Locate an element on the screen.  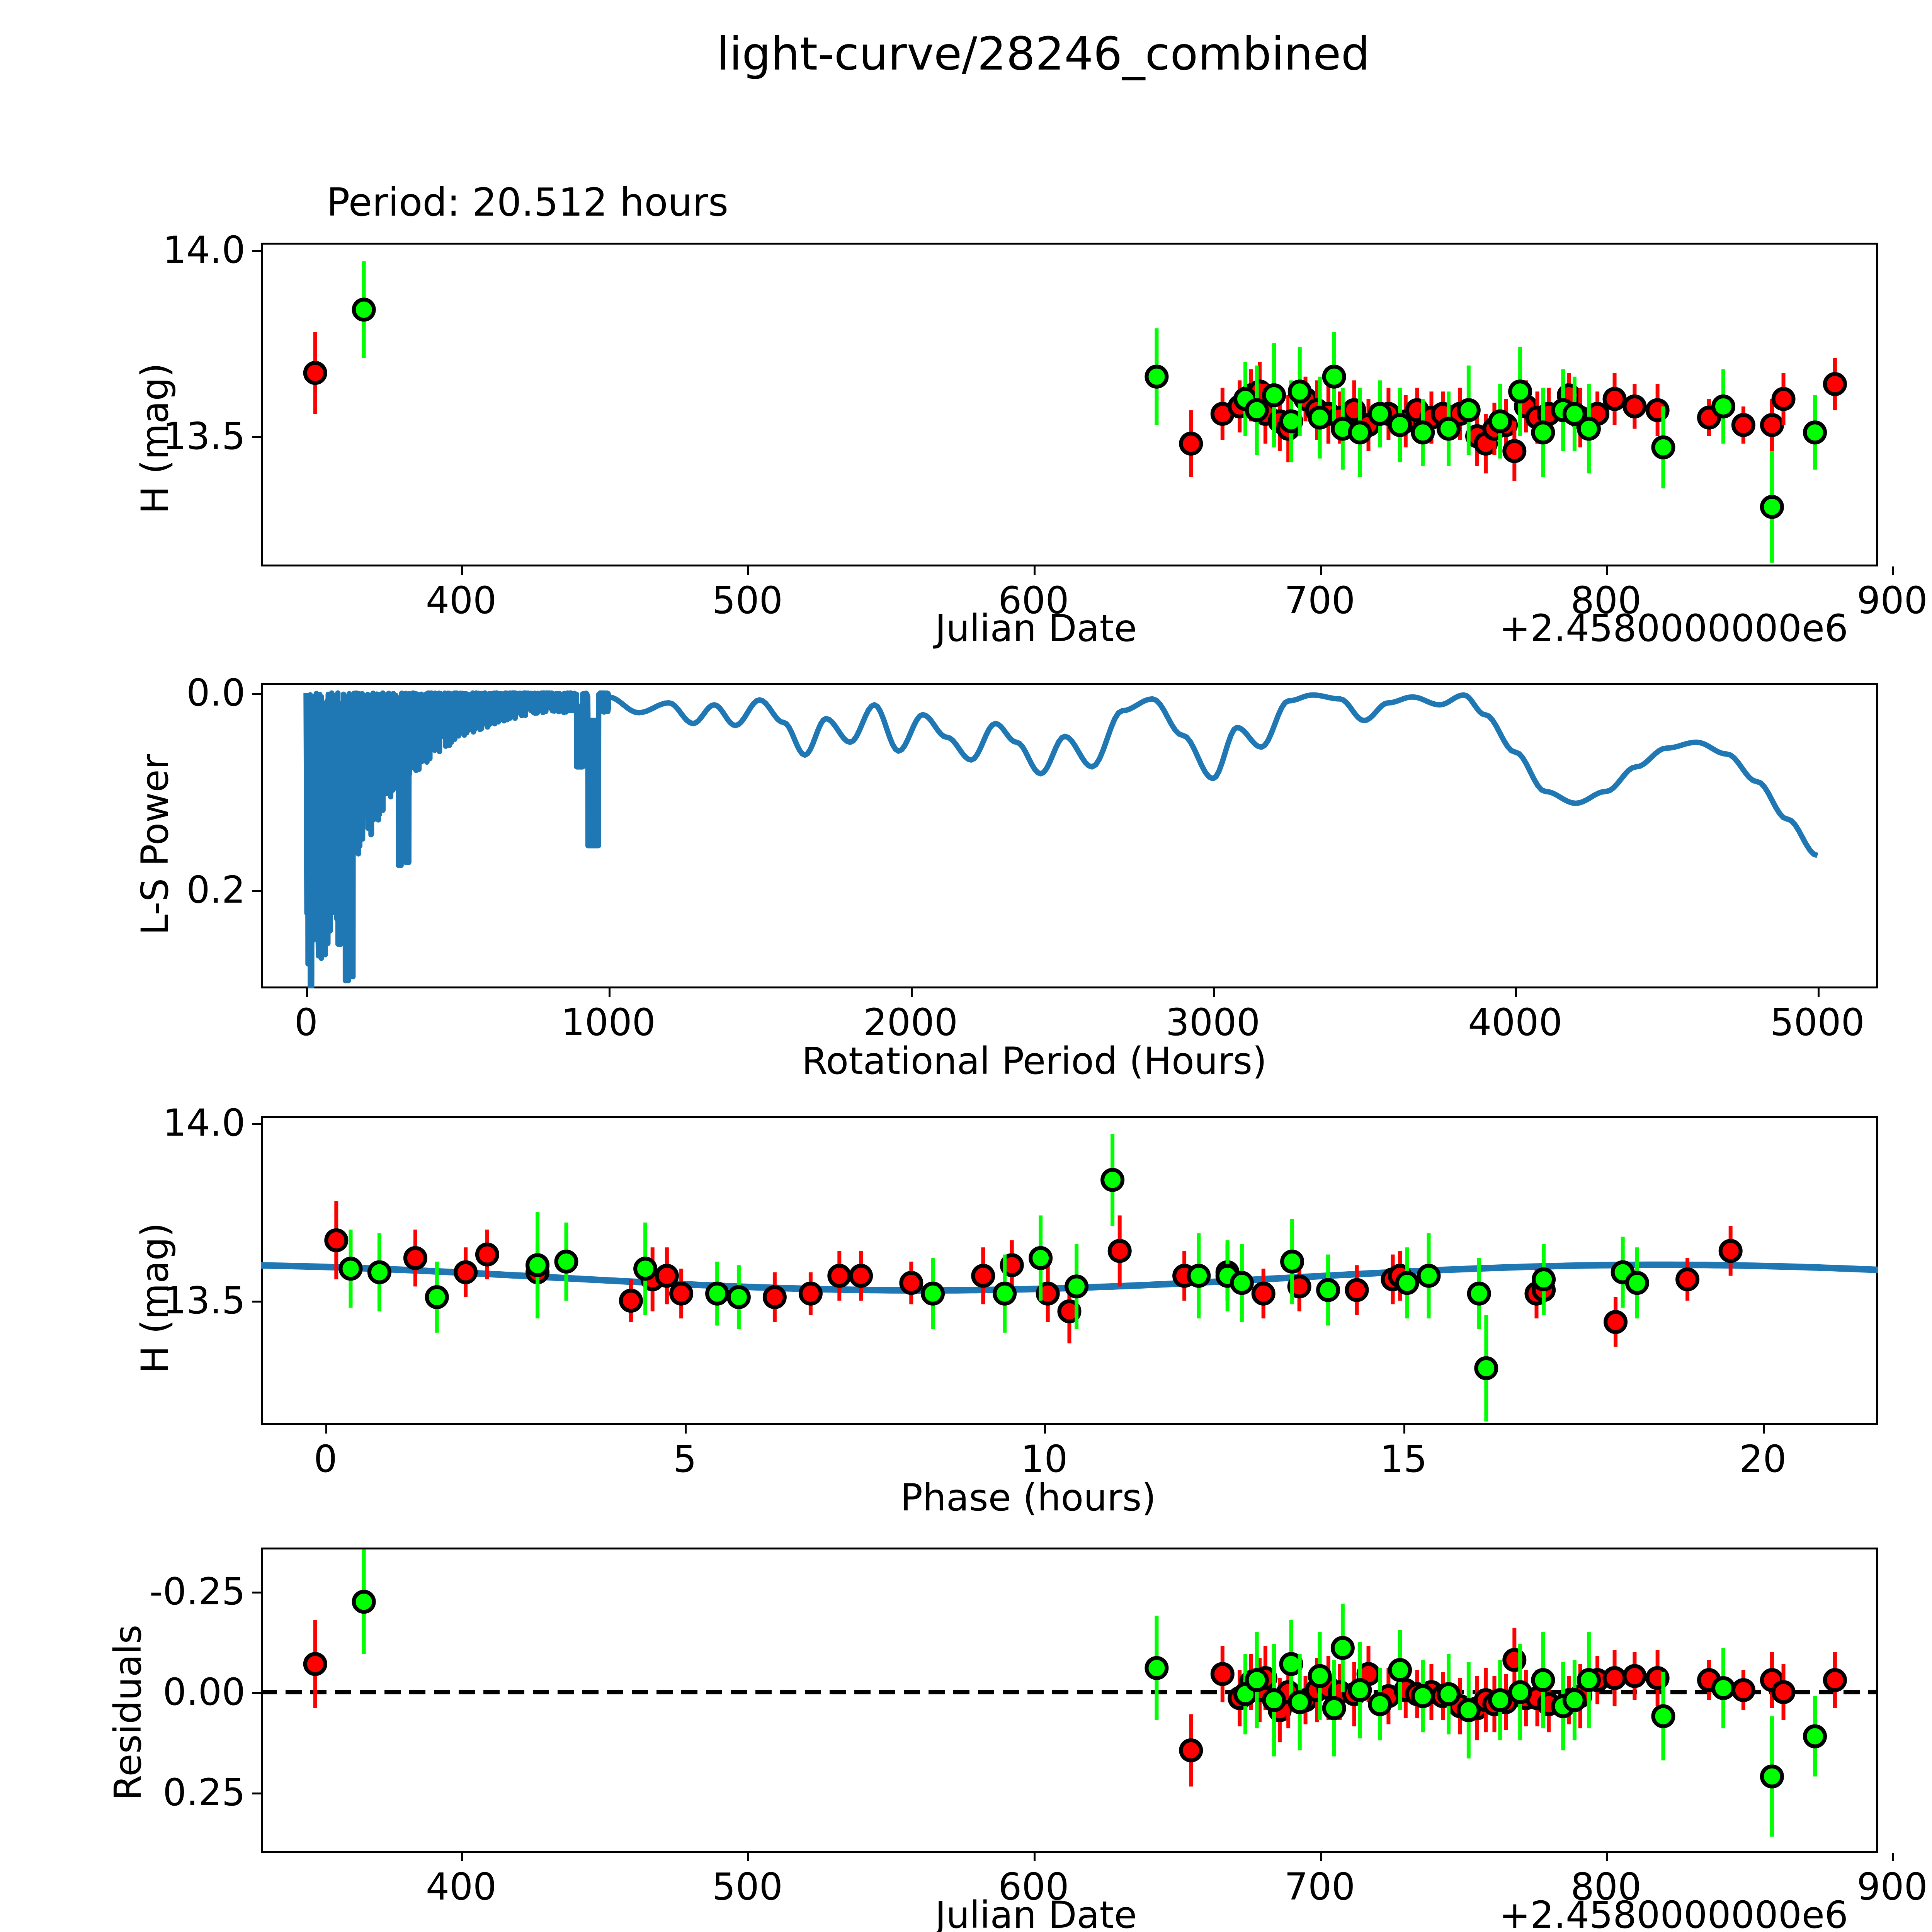
panel1-xtick-600-tickmark is located at coordinates (1035, 571).